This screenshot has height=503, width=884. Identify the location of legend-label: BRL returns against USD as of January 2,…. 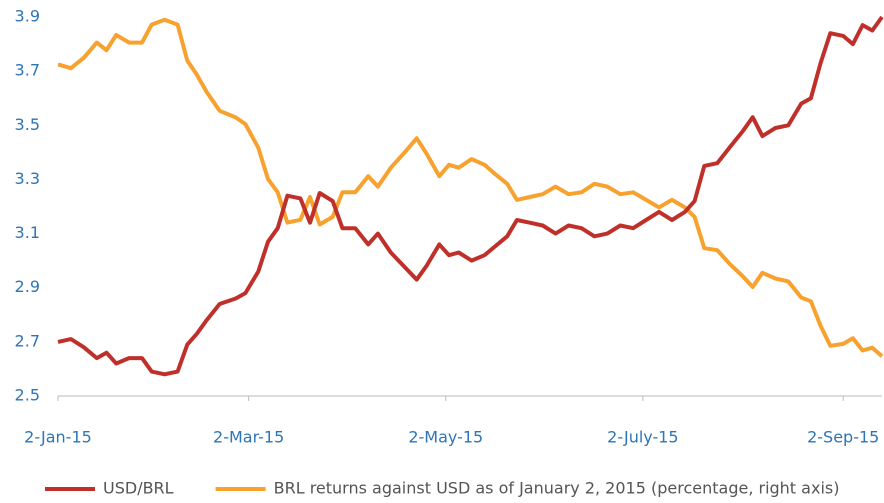
(557, 488).